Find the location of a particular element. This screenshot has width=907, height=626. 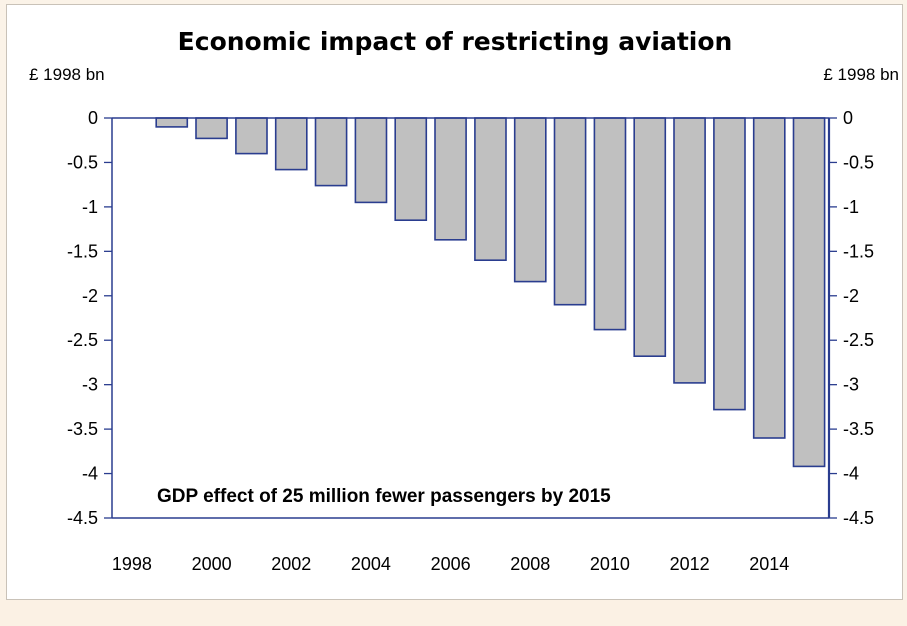

left-y-tick-label: 0 is located at coordinates (93, 118).